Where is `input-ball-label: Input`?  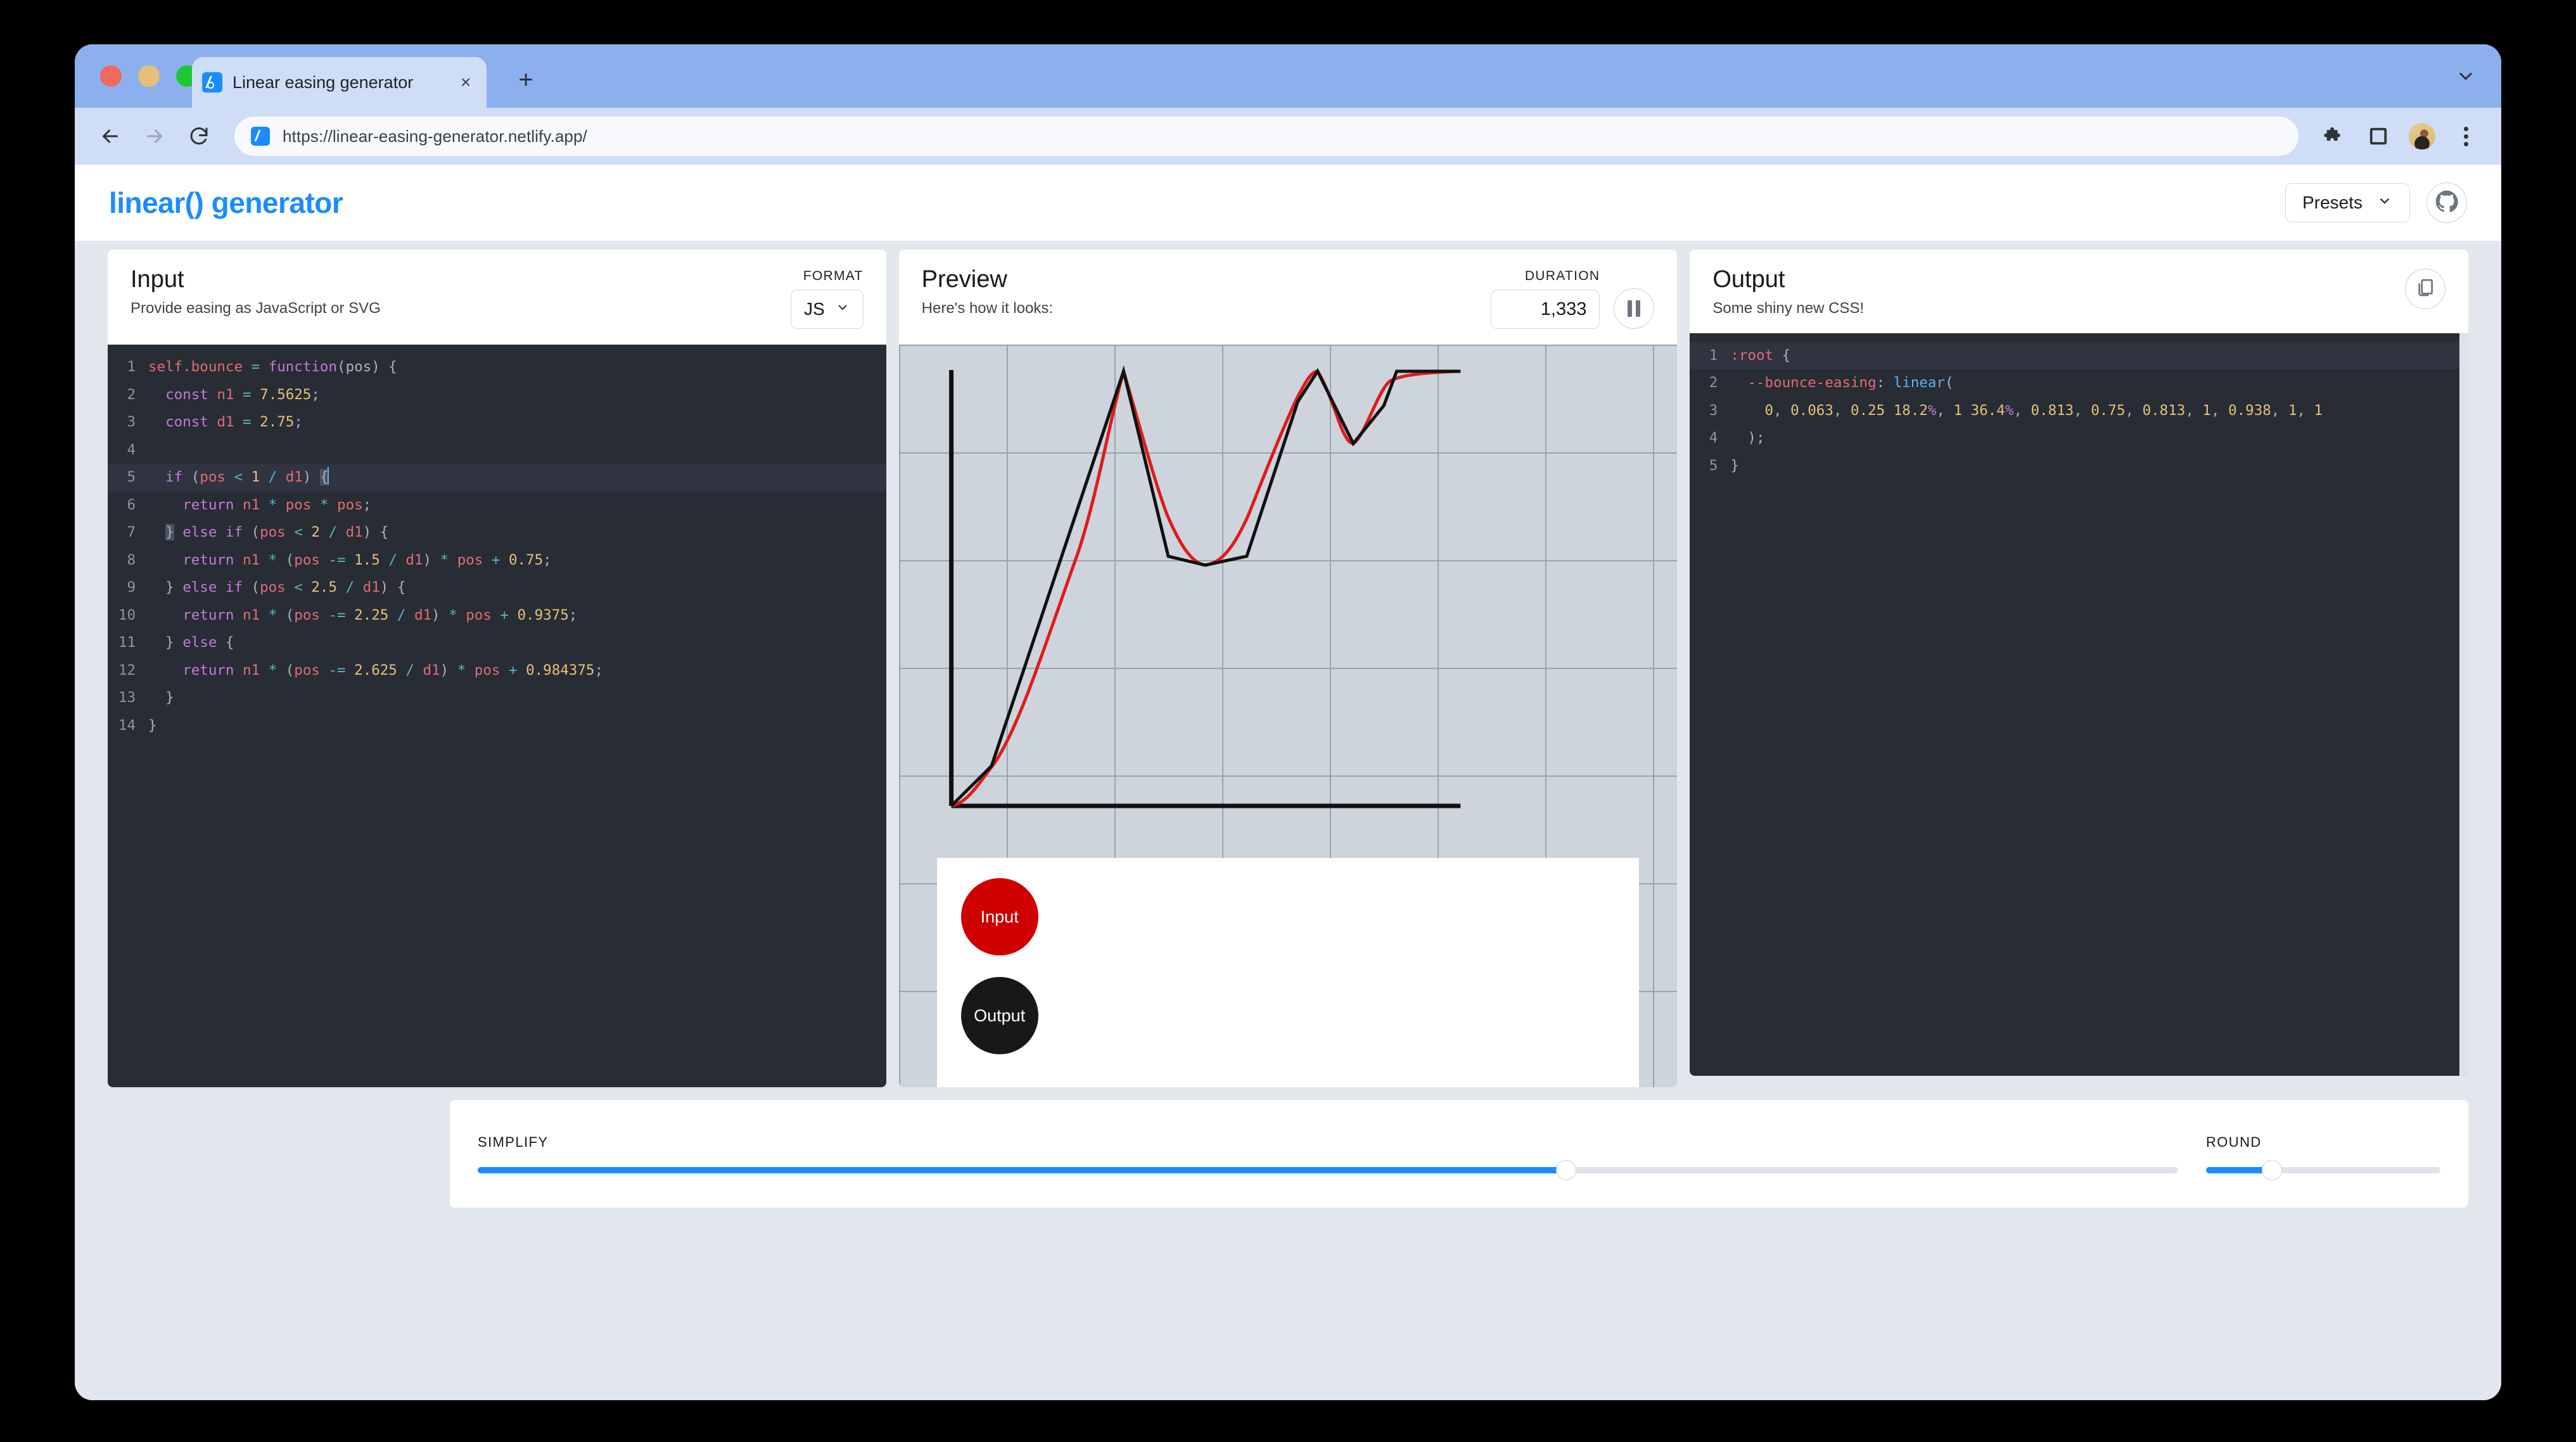
input-ball-label: Input is located at coordinates (999, 917).